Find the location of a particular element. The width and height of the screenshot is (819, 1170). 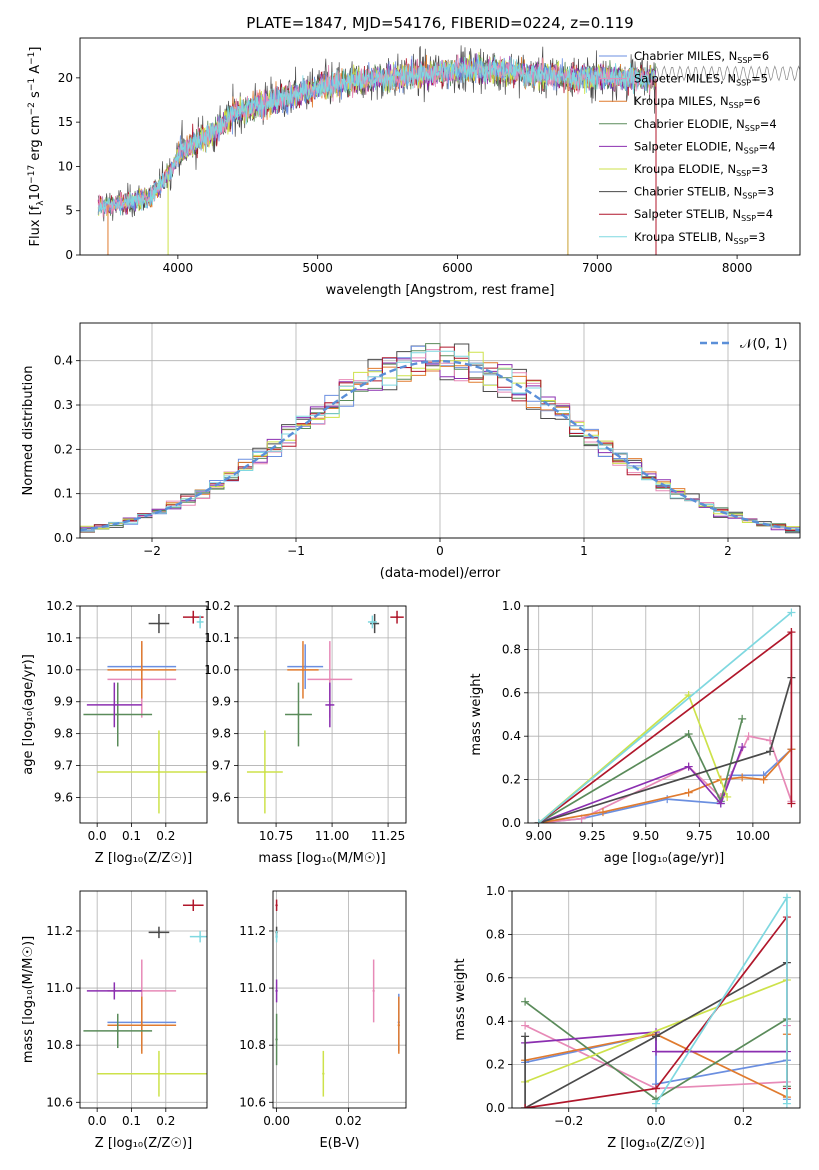

y-tick-label: 0.8 is located at coordinates (511, 649).